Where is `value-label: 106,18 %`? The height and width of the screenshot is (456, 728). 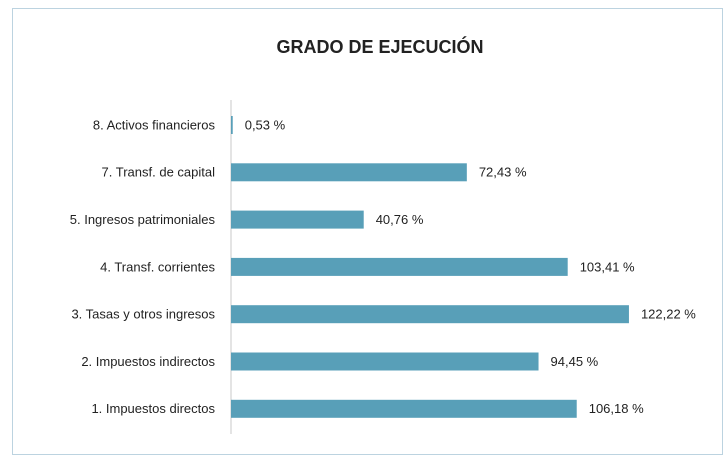
value-label: 106,18 % is located at coordinates (616, 408).